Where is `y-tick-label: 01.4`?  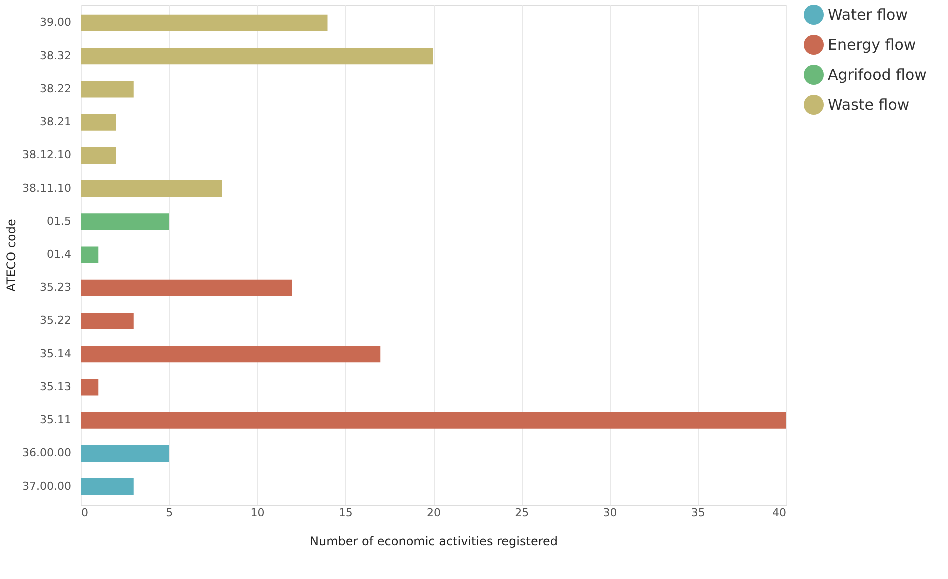 y-tick-label: 01.4 is located at coordinates (59, 254).